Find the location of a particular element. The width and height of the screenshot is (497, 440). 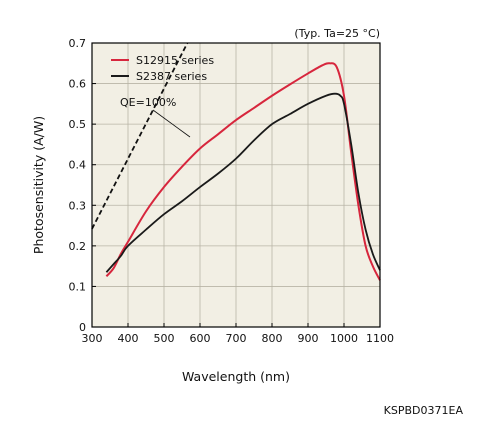

x-tick-label: 1000 is located at coordinates (344, 338).